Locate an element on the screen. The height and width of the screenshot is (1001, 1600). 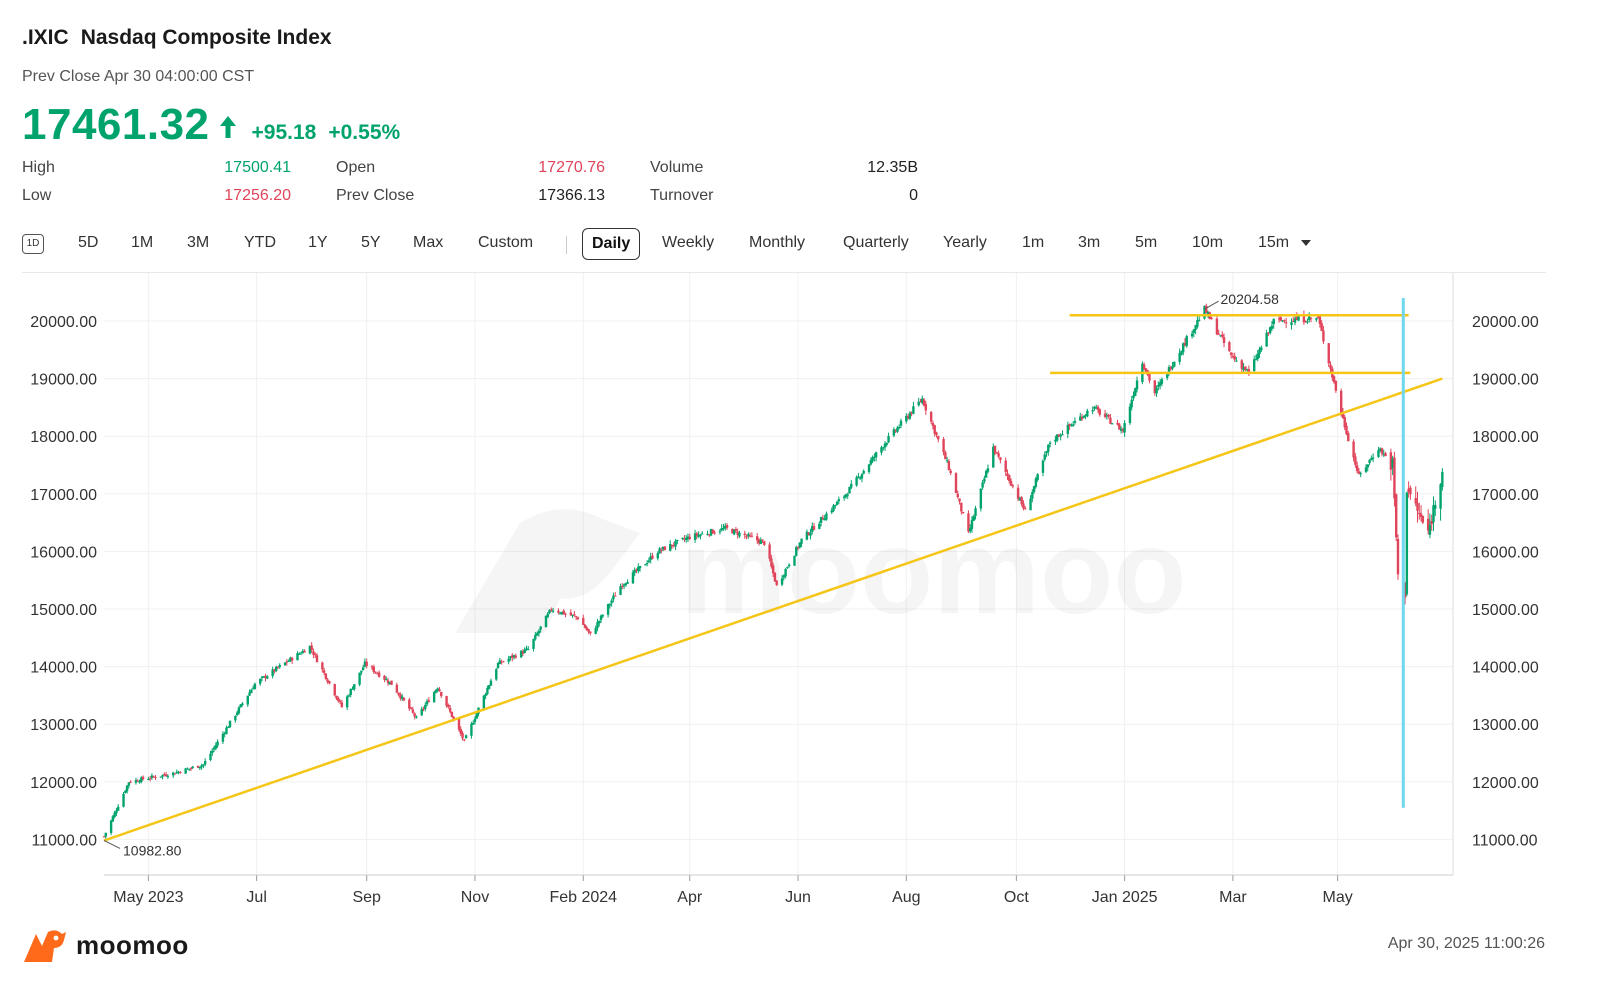
range-3m: 3M is located at coordinates (198, 242).